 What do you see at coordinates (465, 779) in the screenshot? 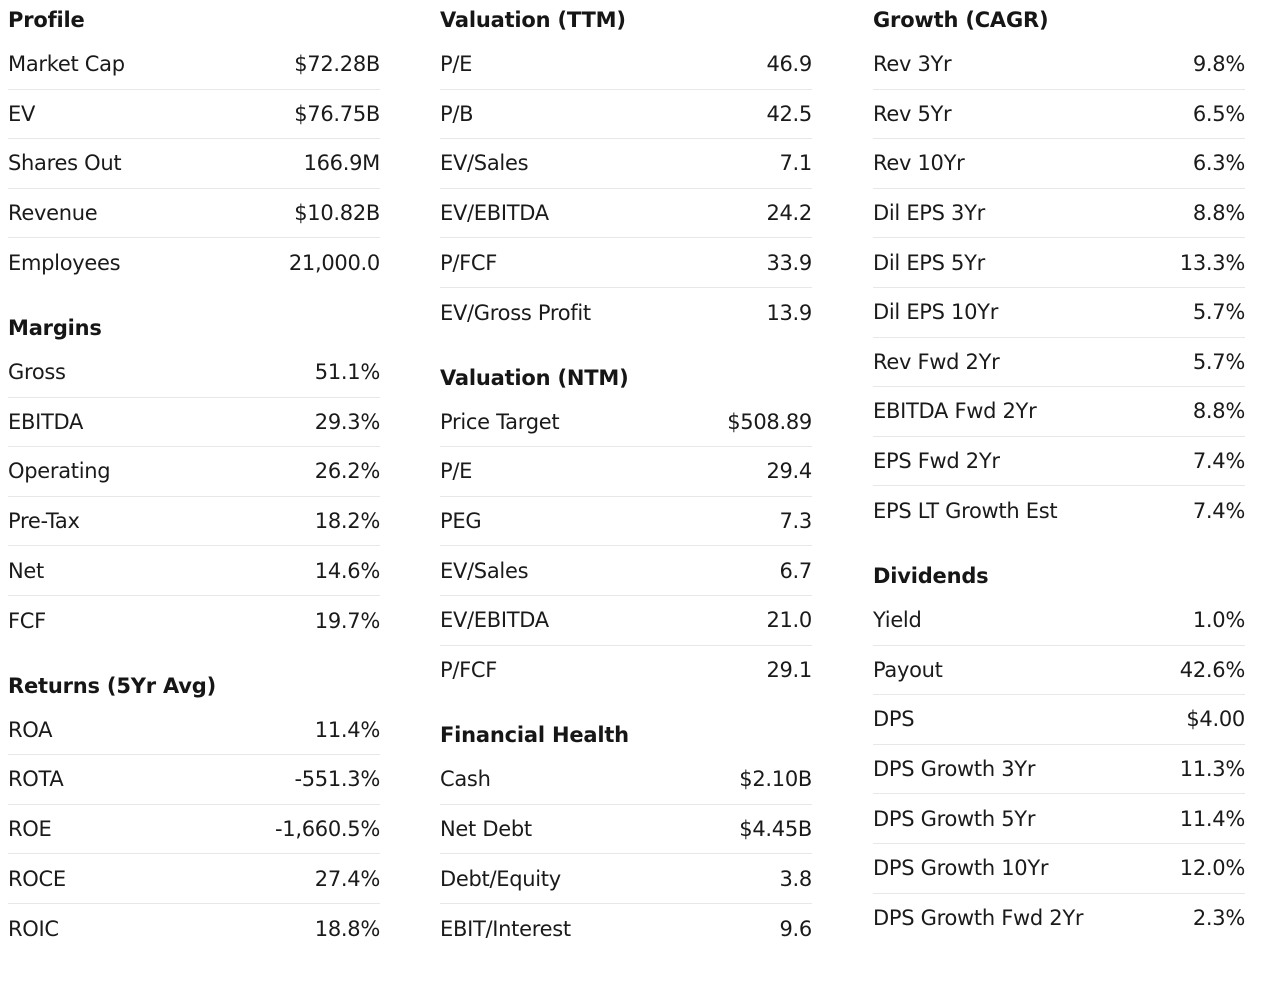
I see `metric-label: Cash` at bounding box center [465, 779].